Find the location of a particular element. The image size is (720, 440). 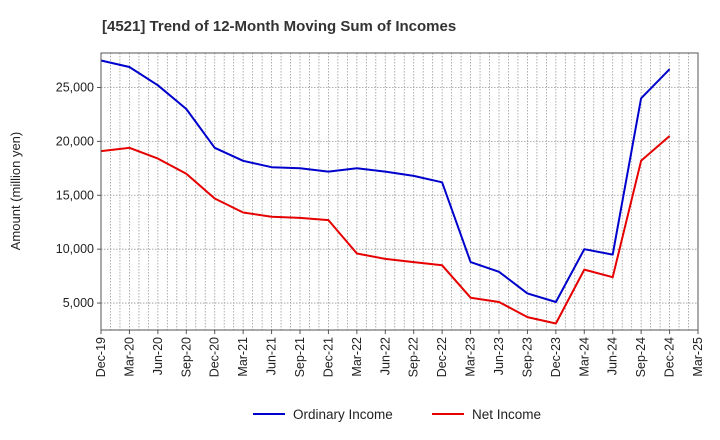

y-tick-label: 15,000 is located at coordinates (75, 195).